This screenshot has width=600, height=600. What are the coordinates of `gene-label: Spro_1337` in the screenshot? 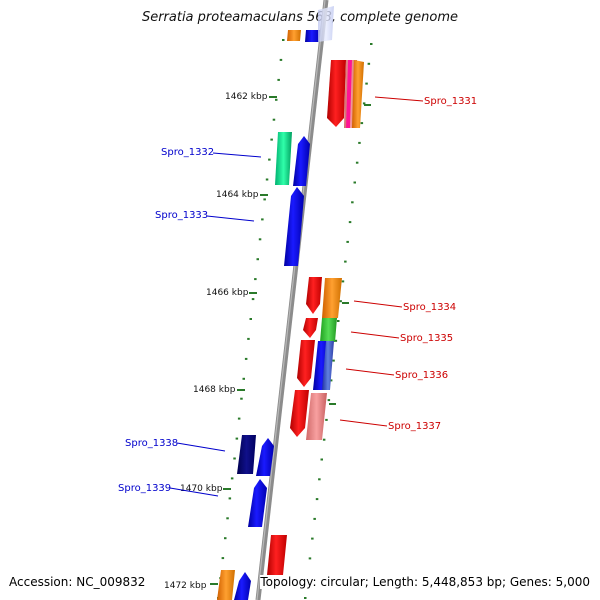 It's located at (414, 426).